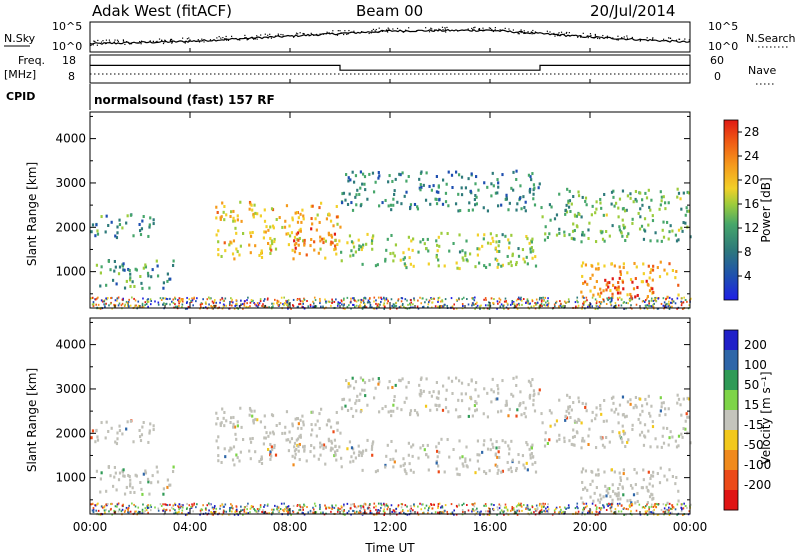 Image resolution: width=800 pixels, height=558 pixels. Describe the element at coordinates (90, 527) in the screenshot. I see `x-tick-label: 00:00` at that location.